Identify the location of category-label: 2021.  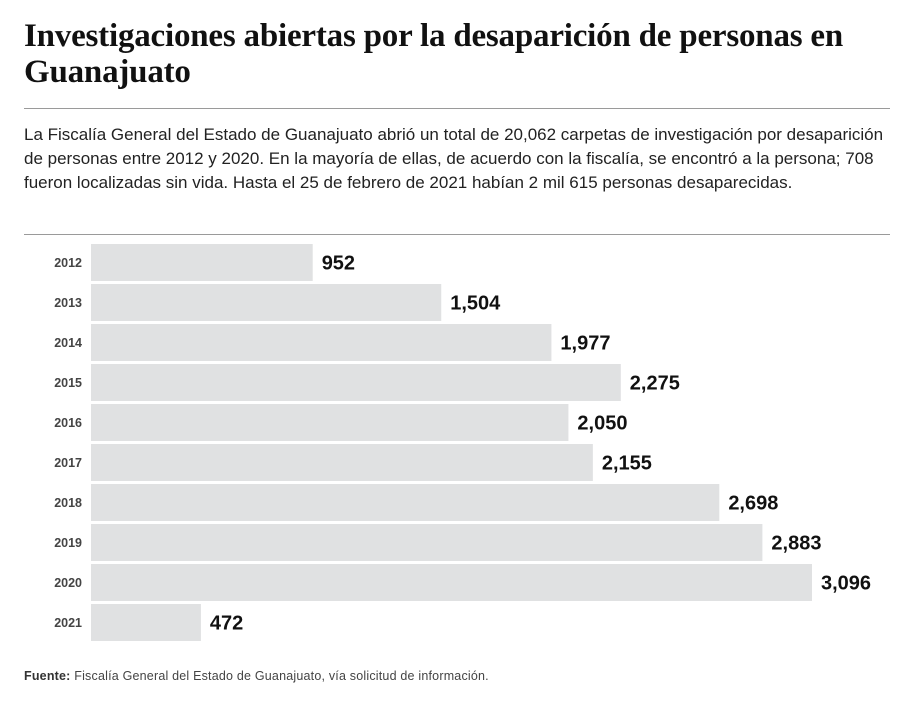
(68, 623).